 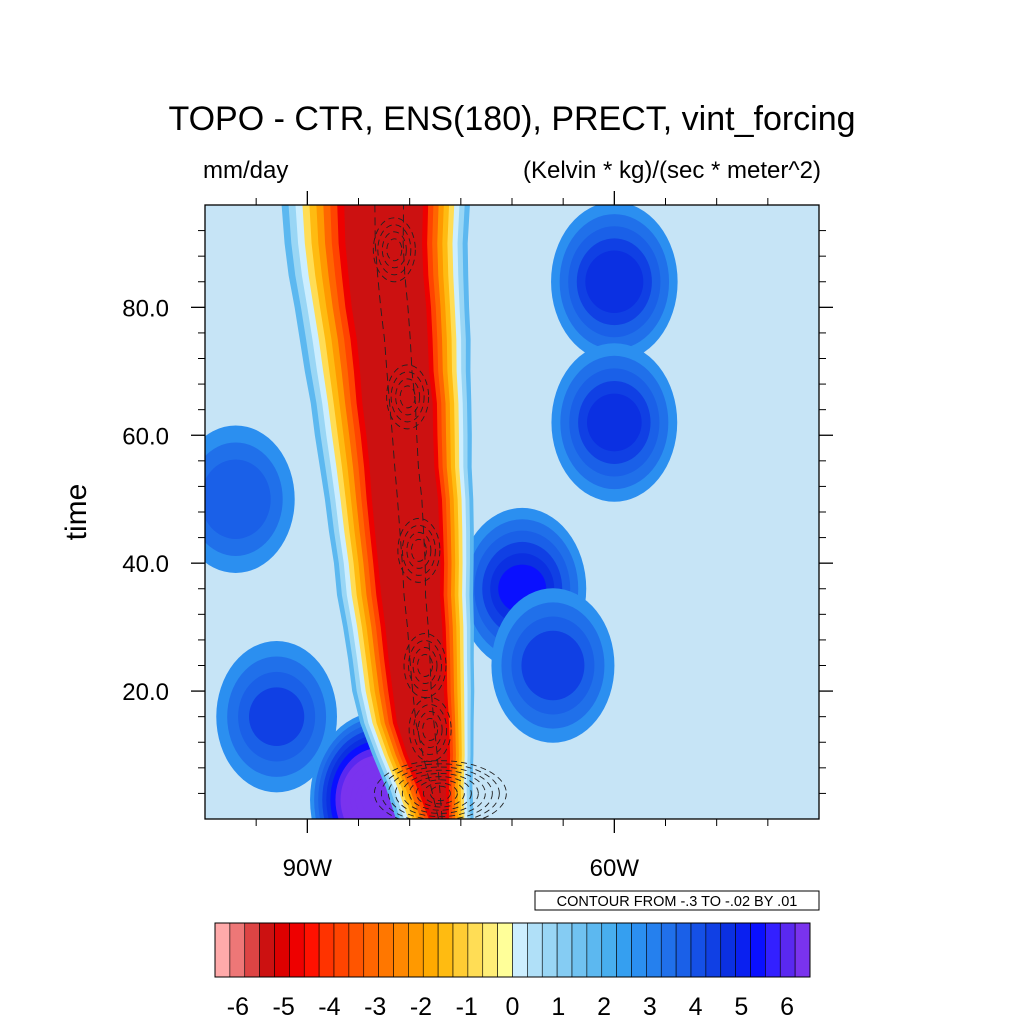 What do you see at coordinates (396, 512) in the screenshot?
I see `precip-band-contour` at bounding box center [396, 512].